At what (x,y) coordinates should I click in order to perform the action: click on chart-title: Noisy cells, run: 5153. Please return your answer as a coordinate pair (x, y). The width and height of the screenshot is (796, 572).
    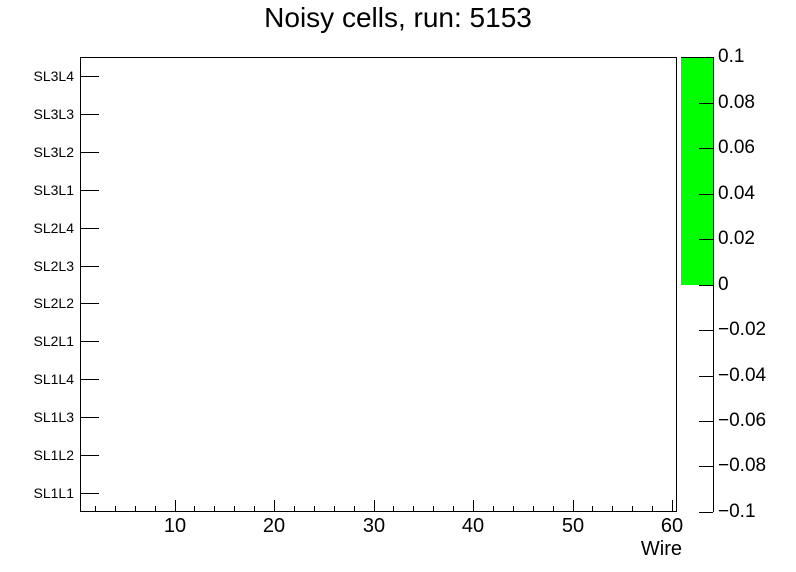
    Looking at the image, I should click on (398, 17).